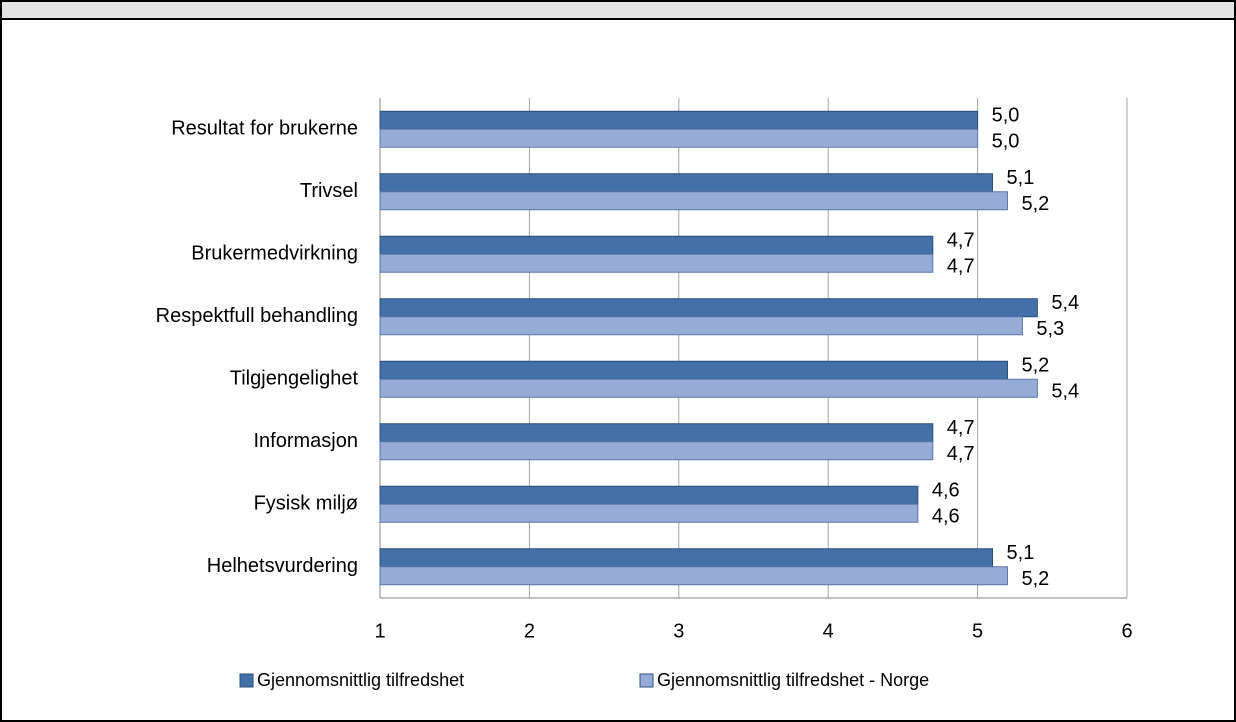  What do you see at coordinates (1050, 329) in the screenshot?
I see `data-label: 5,3` at bounding box center [1050, 329].